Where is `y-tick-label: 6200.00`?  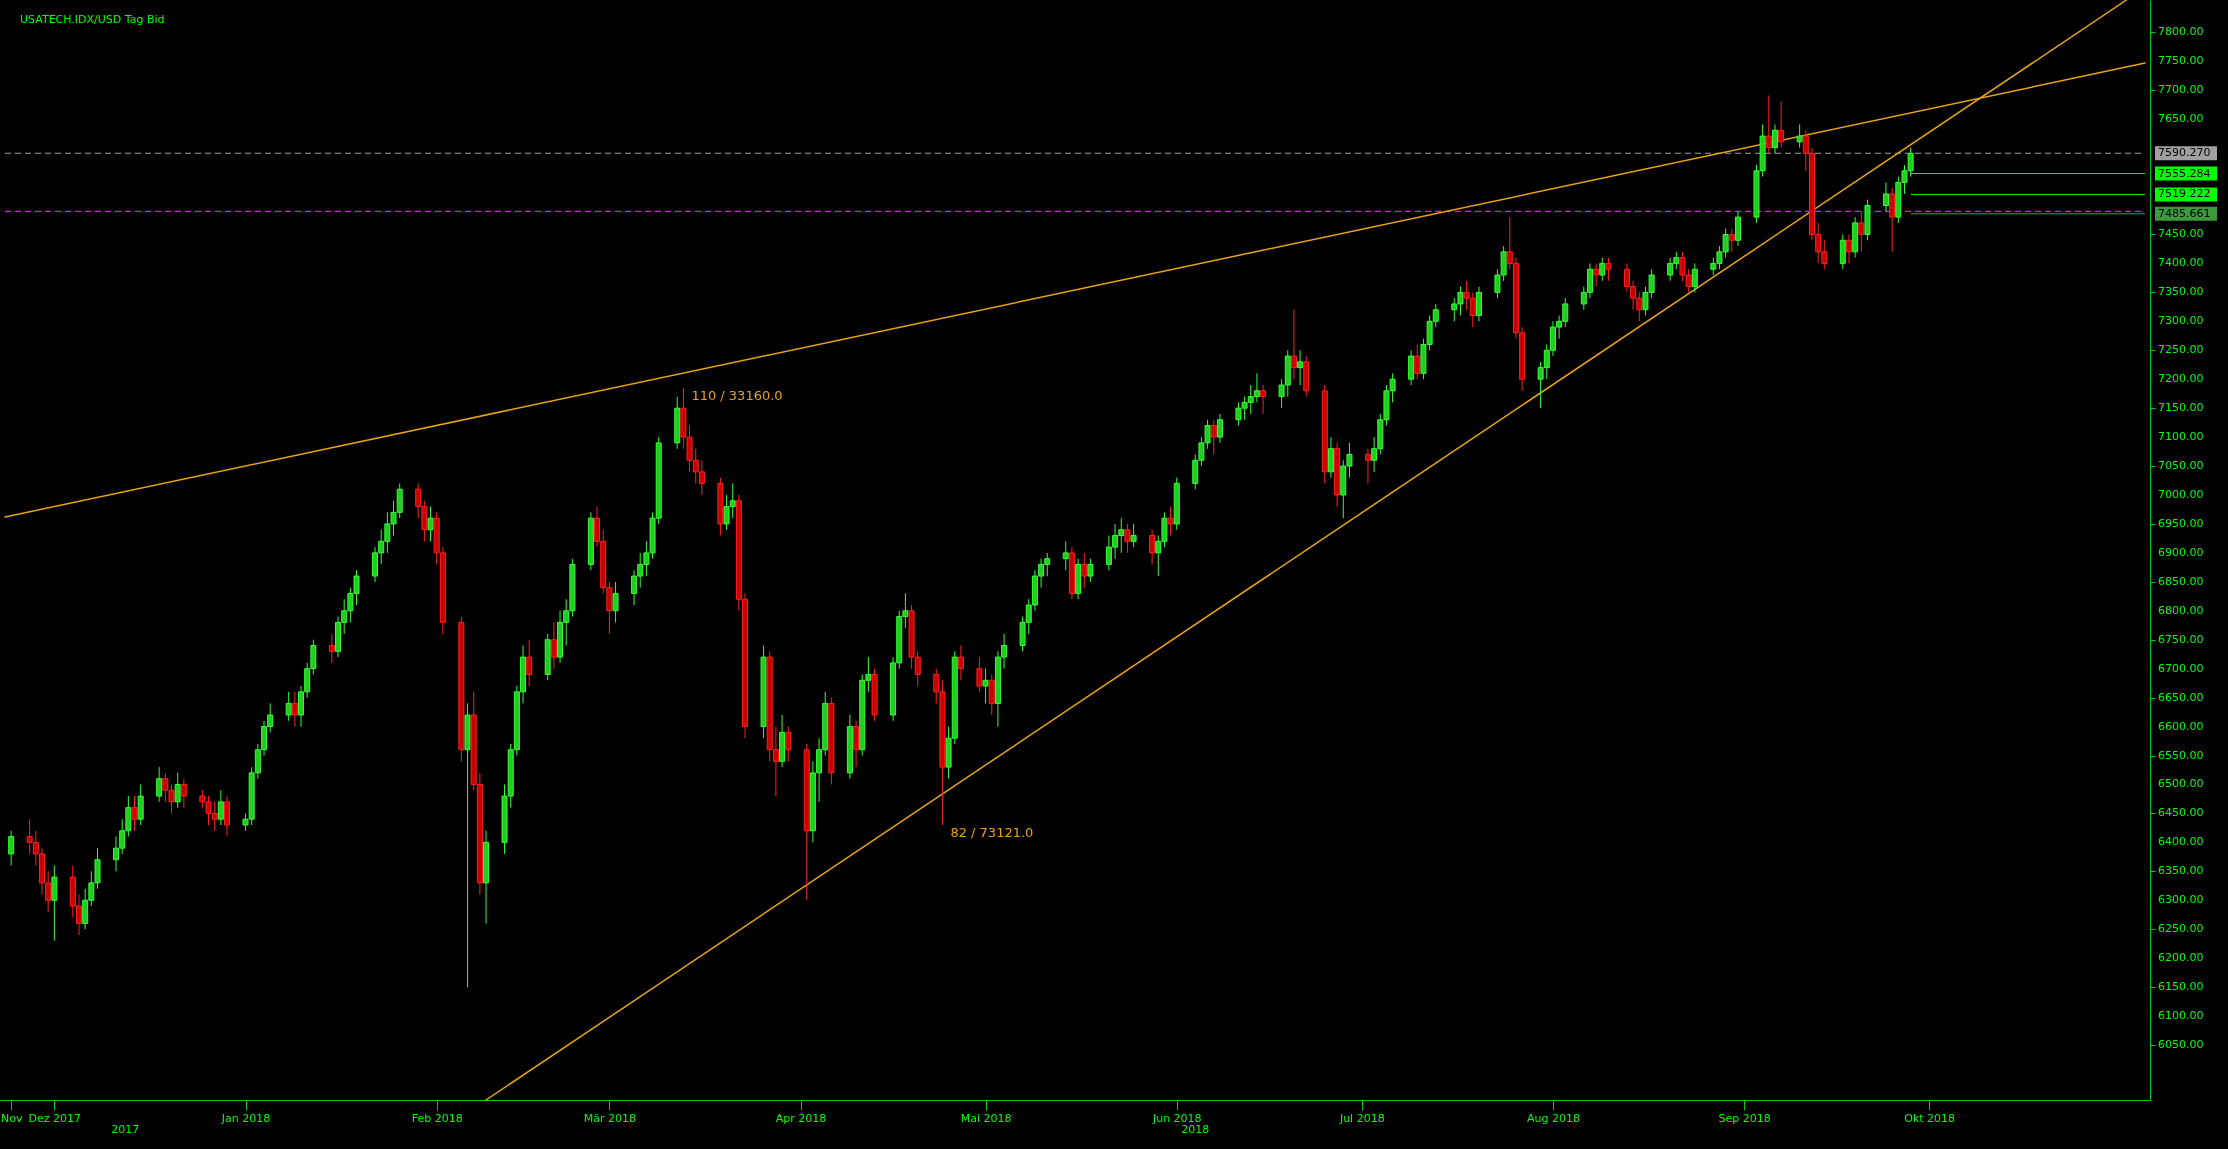 y-tick-label: 6200.00 is located at coordinates (2181, 958).